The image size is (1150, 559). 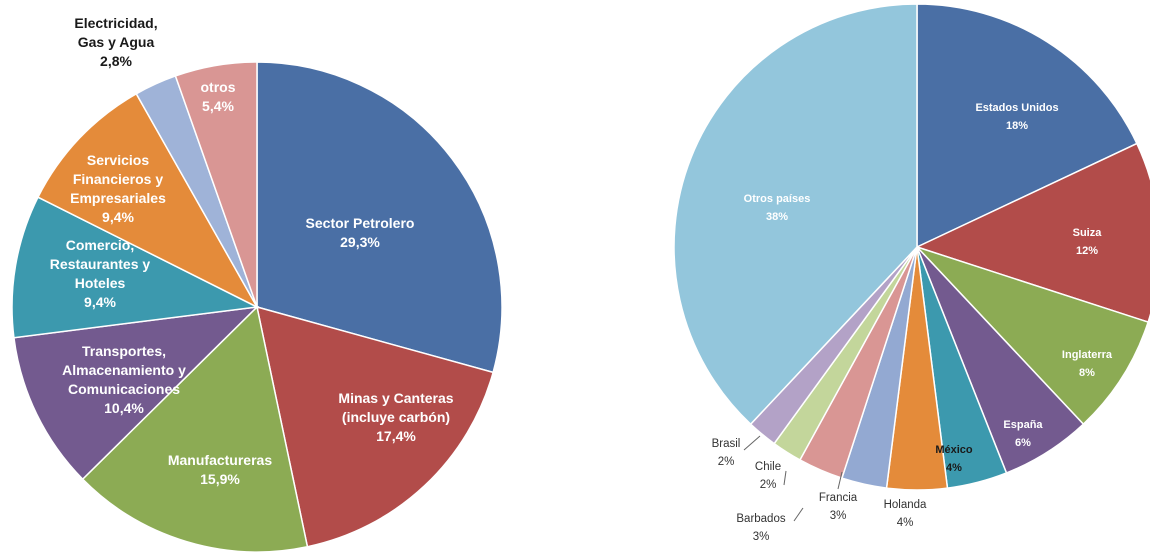 I want to click on pie-slice-suiza, so click(x=1032, y=233).